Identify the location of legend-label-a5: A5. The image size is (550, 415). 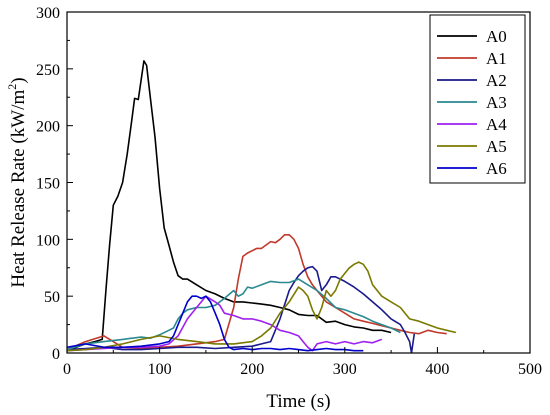
(496, 146).